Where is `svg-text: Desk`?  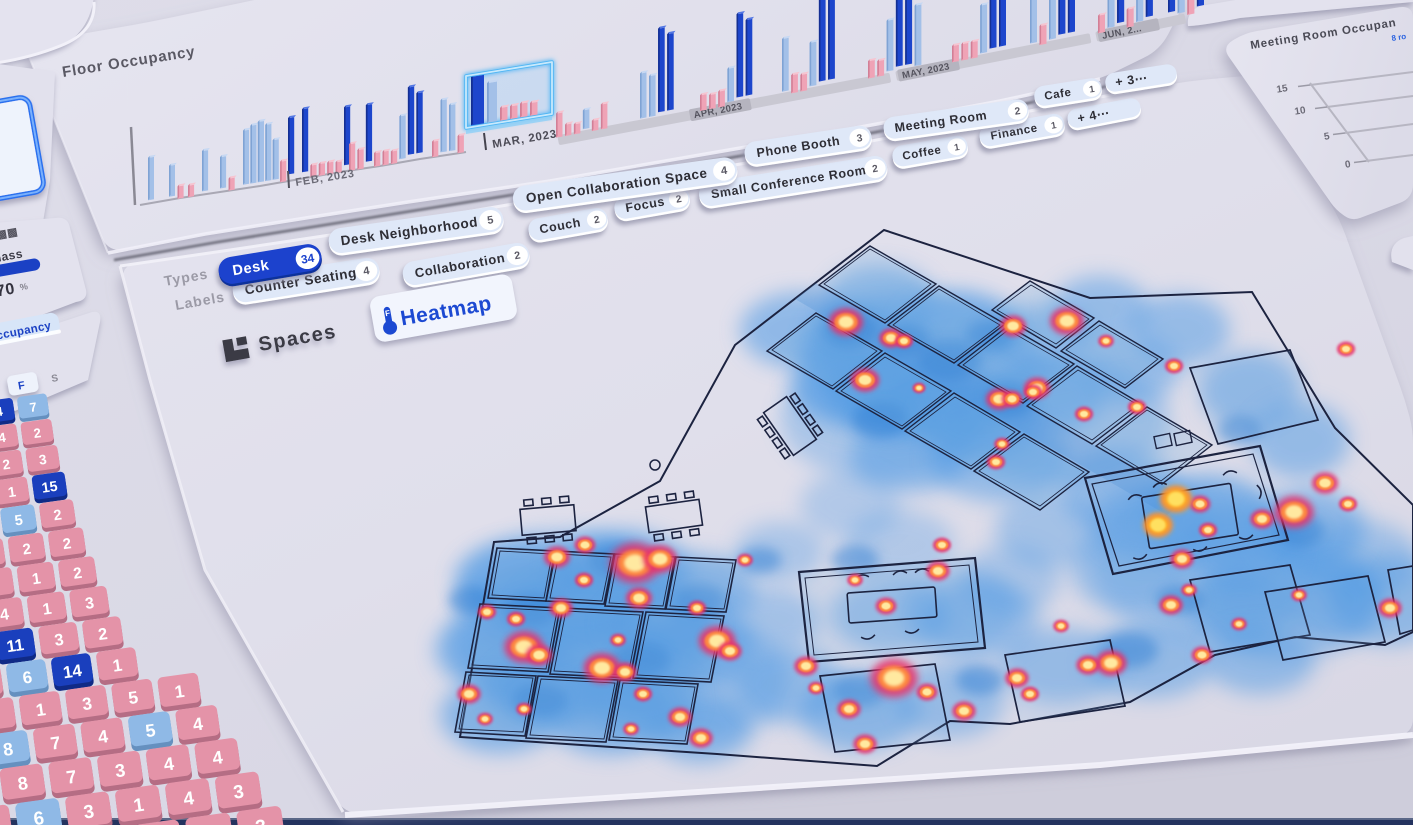 svg-text: Desk is located at coordinates (251, 268).